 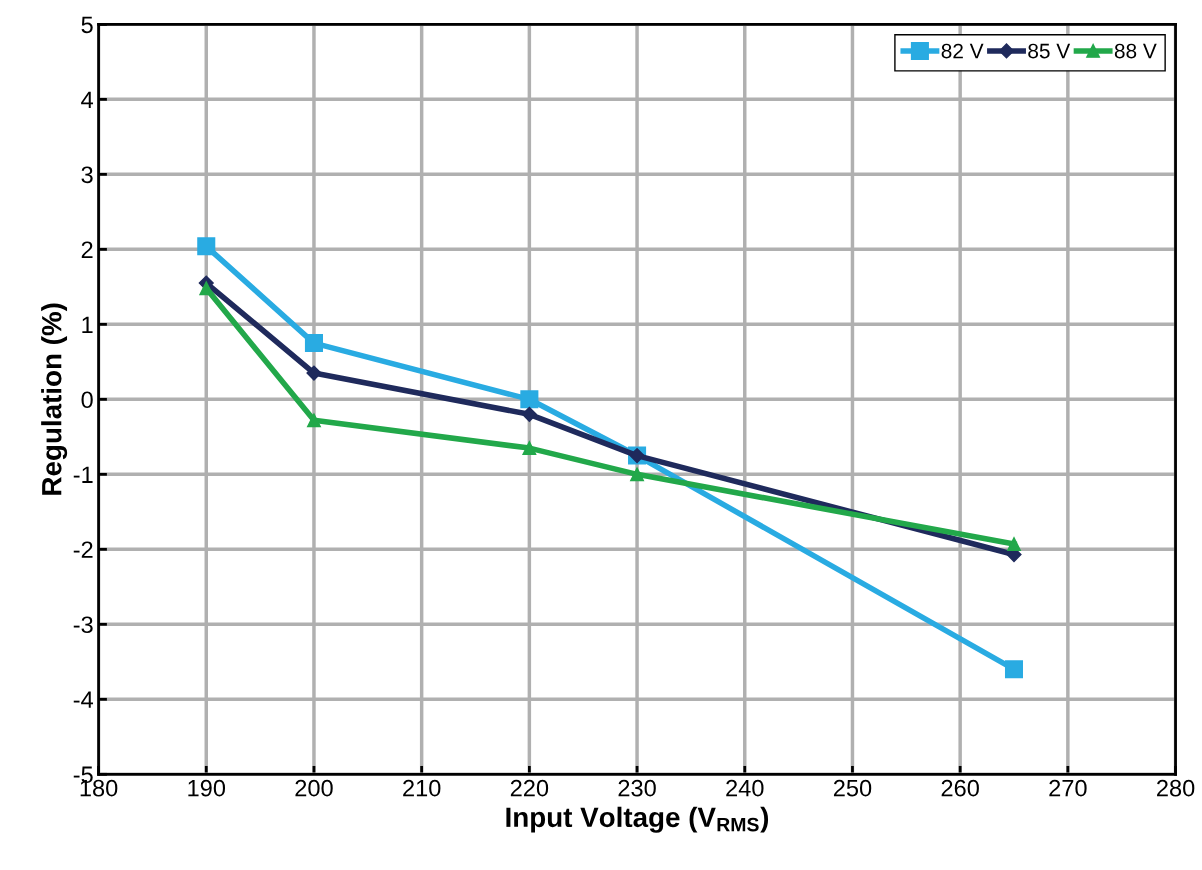 What do you see at coordinates (87, 175) in the screenshot?
I see `y-tick-label: 3` at bounding box center [87, 175].